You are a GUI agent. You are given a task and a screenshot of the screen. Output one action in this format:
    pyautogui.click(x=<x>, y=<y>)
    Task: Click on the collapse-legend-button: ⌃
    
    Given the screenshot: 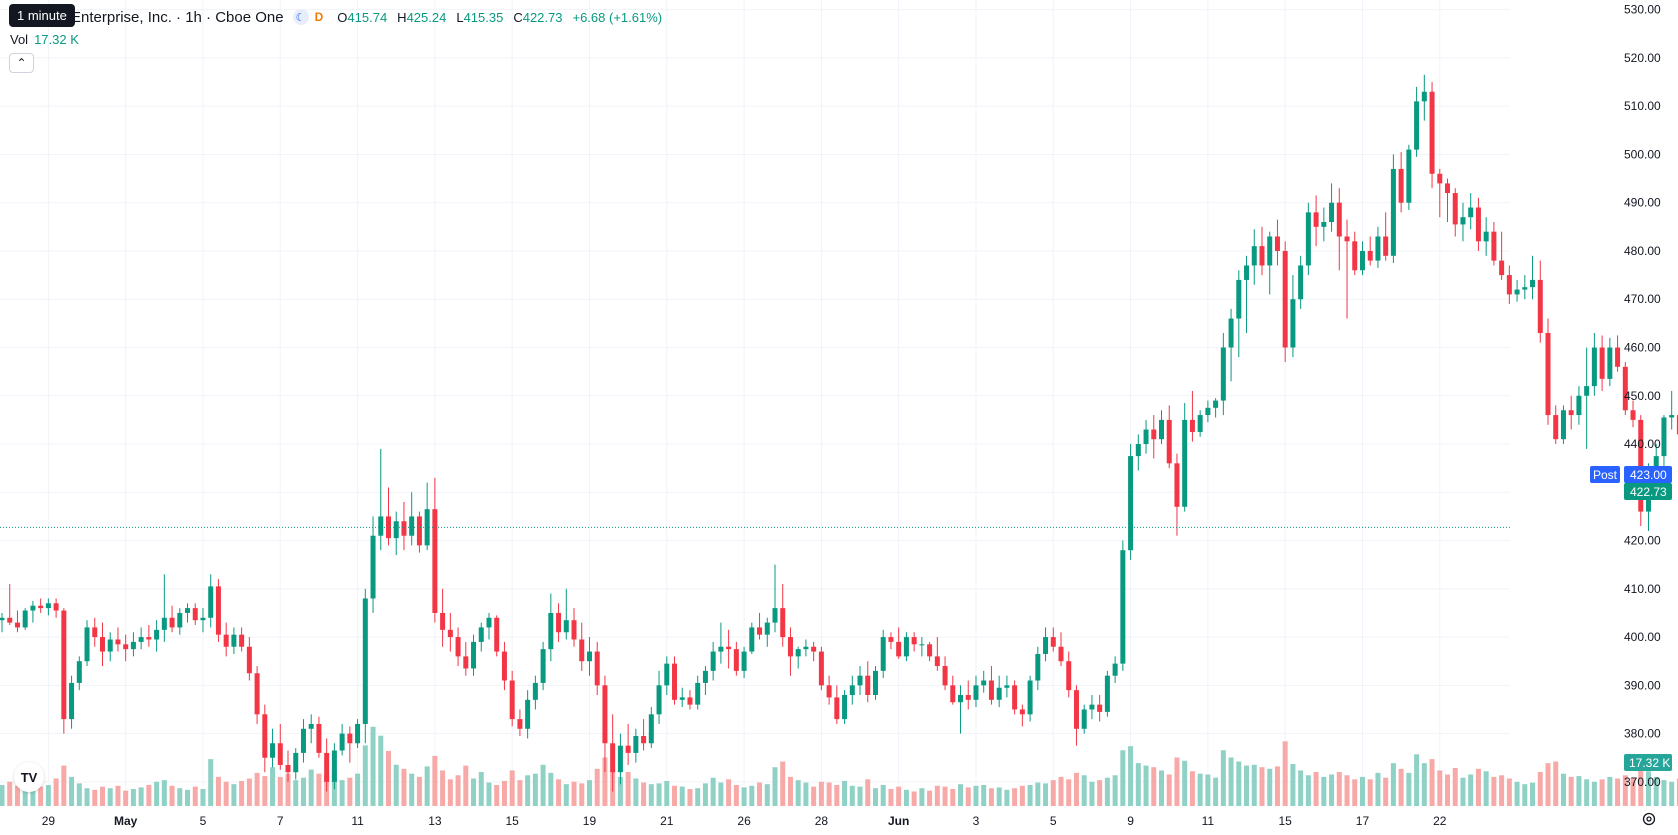 What is the action you would take?
    pyautogui.click(x=21, y=63)
    